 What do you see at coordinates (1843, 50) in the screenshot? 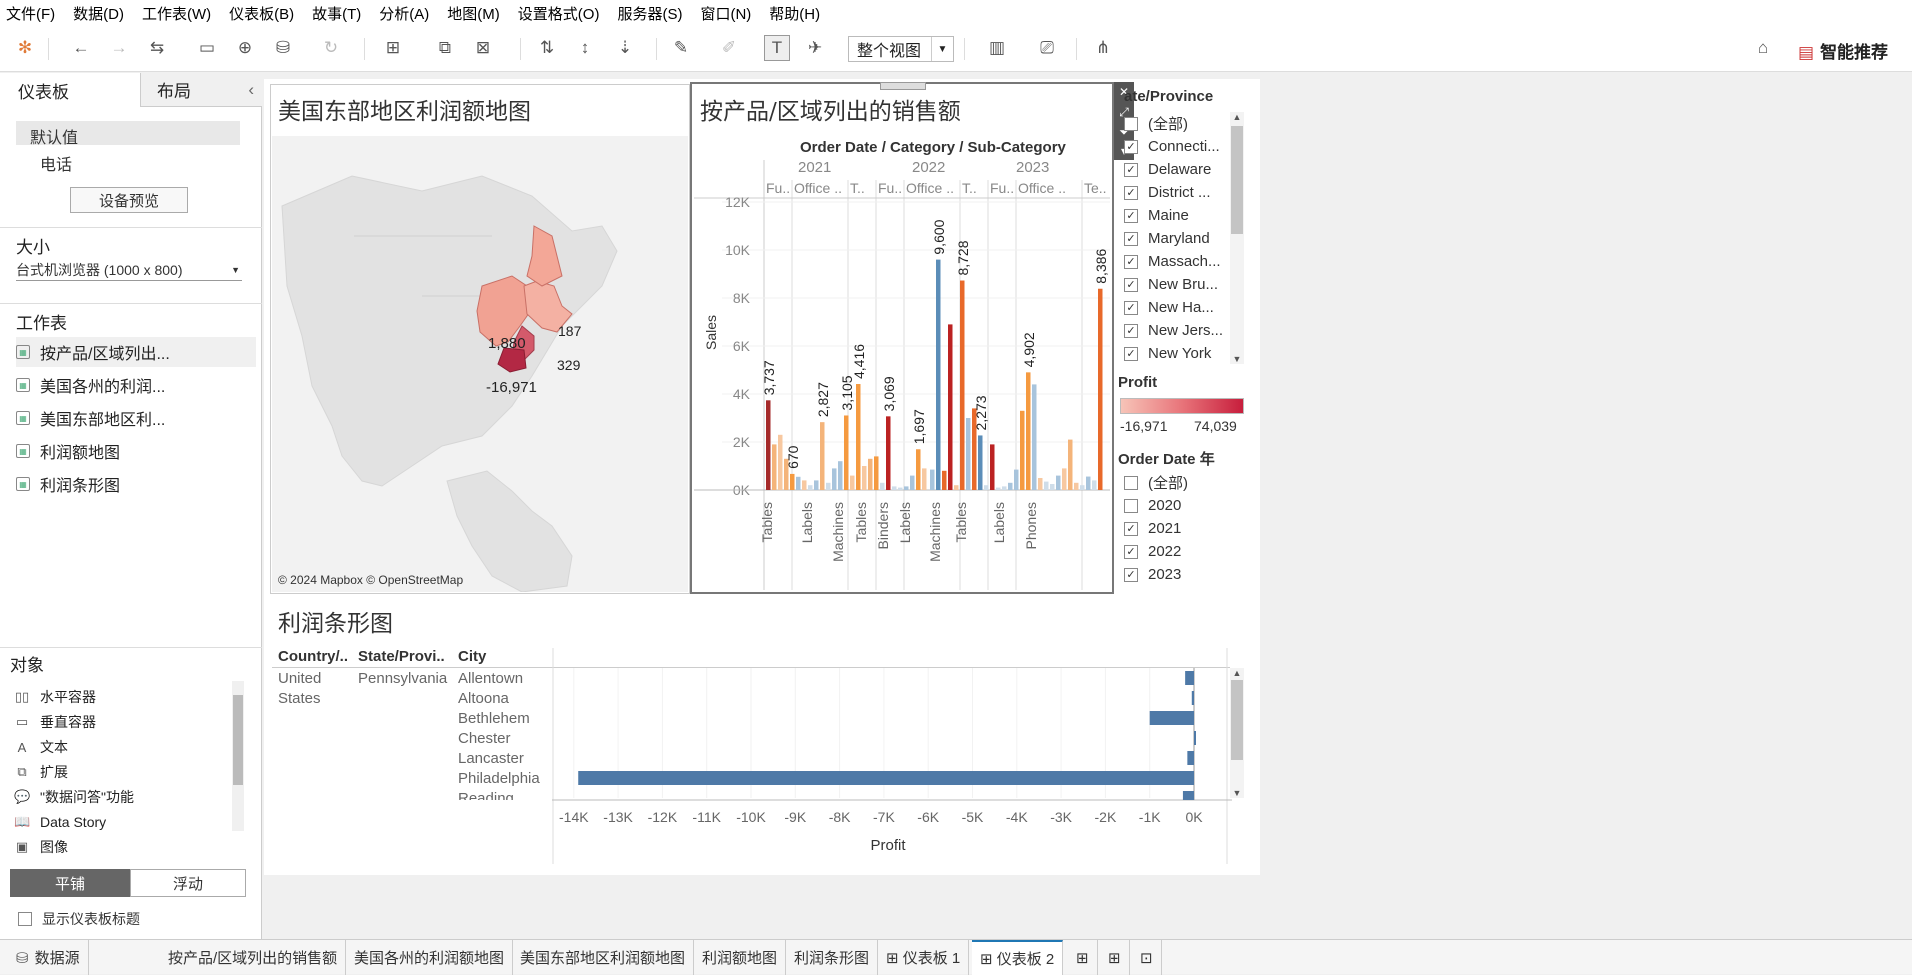
I see `show-me-button: ▤ 智能推荐` at bounding box center [1843, 50].